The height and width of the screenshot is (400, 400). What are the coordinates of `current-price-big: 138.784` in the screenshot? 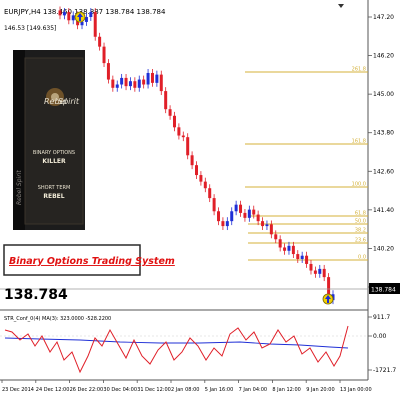 It's located at (36, 295).